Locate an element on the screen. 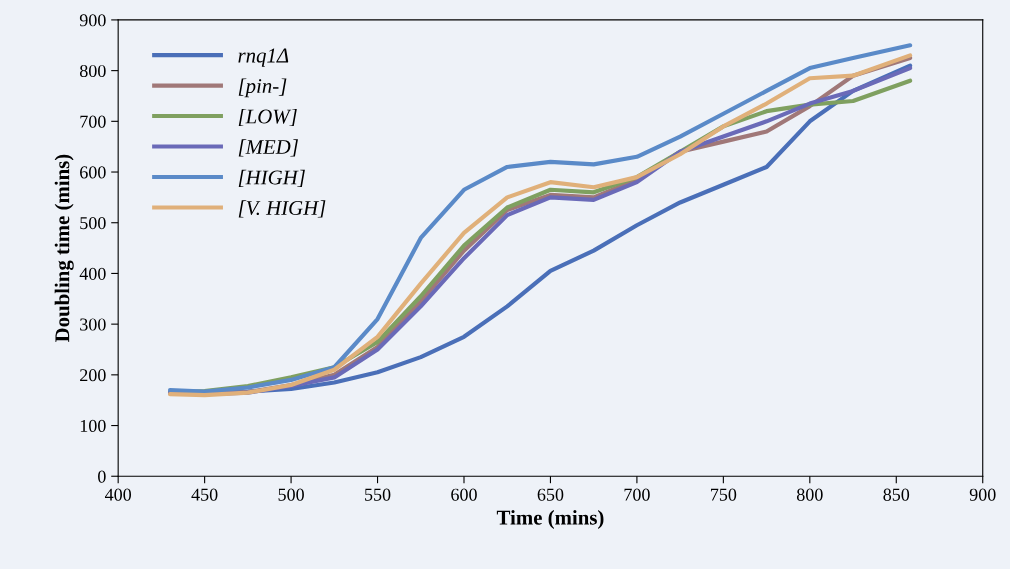 This screenshot has width=1010, height=569. x-tick-label: 700 is located at coordinates (637, 494).